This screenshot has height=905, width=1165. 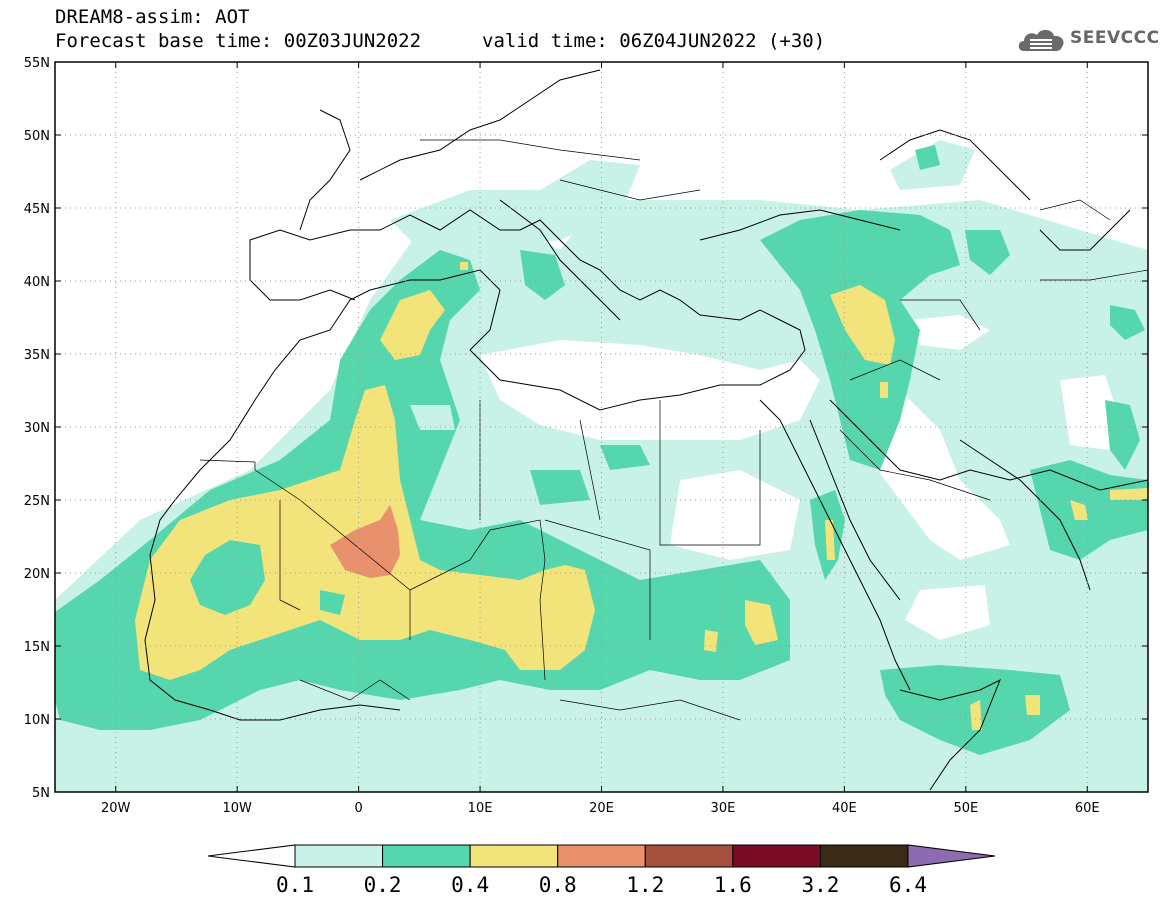 What do you see at coordinates (37, 574) in the screenshot?
I see `lat-label: 20N` at bounding box center [37, 574].